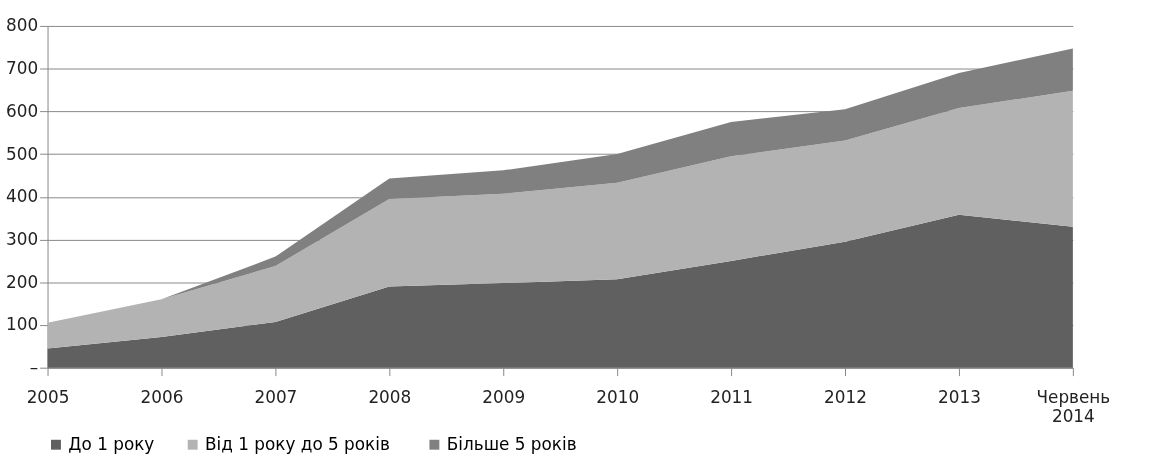 The image size is (1165, 459). I want to click on legend-label: Від 1 року до 5 років, so click(297, 443).